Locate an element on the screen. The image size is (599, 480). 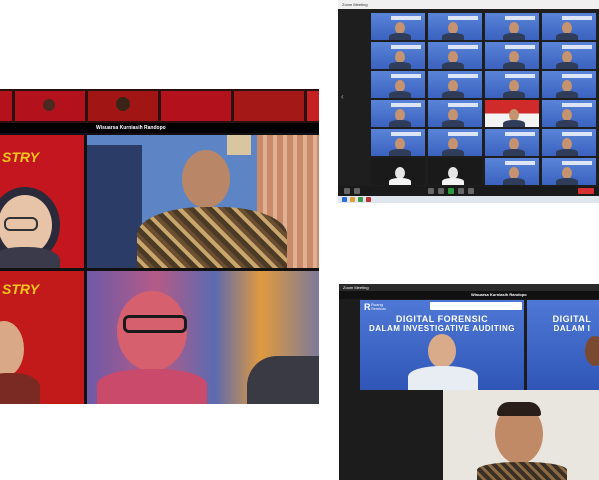
record-icon is located at coordinates (461, 191).